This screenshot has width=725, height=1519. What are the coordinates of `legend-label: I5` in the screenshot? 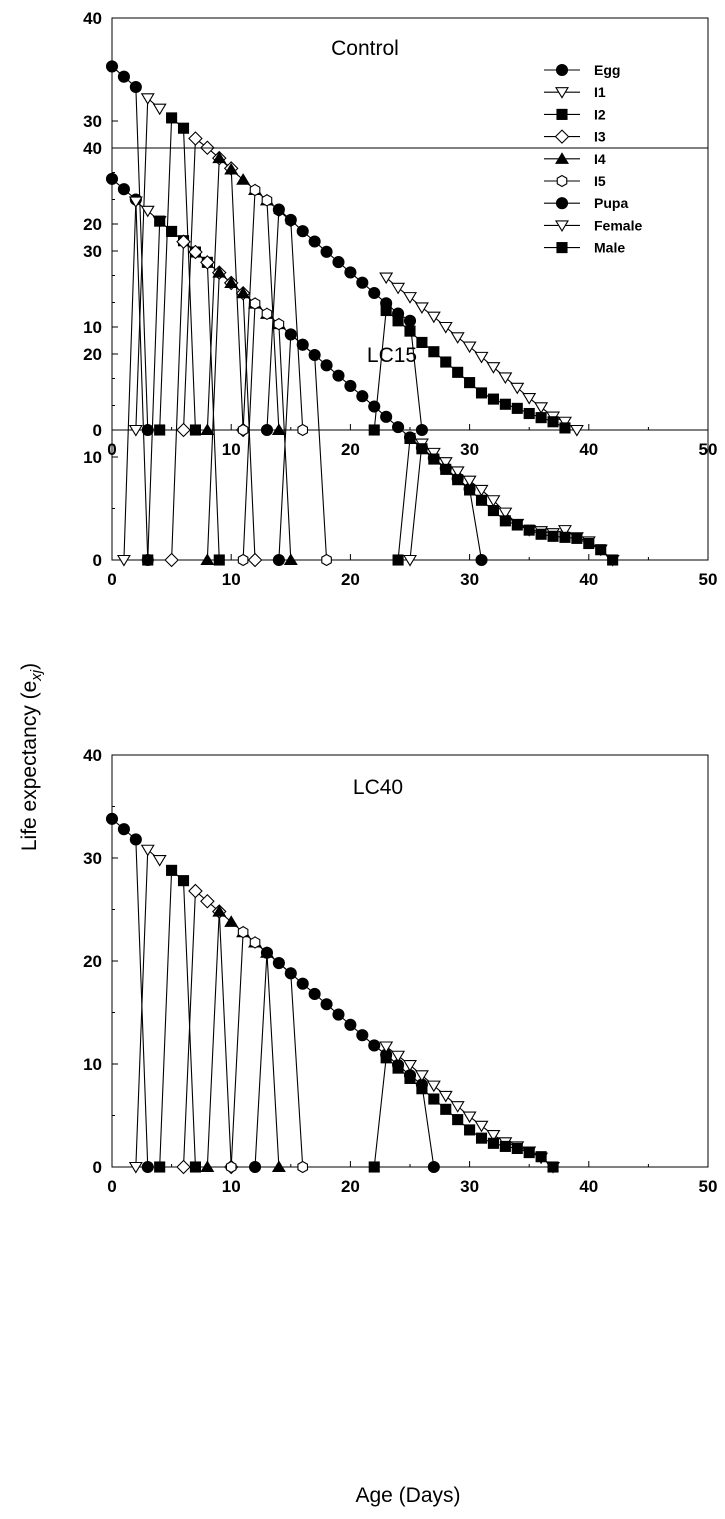 It's located at (600, 181).